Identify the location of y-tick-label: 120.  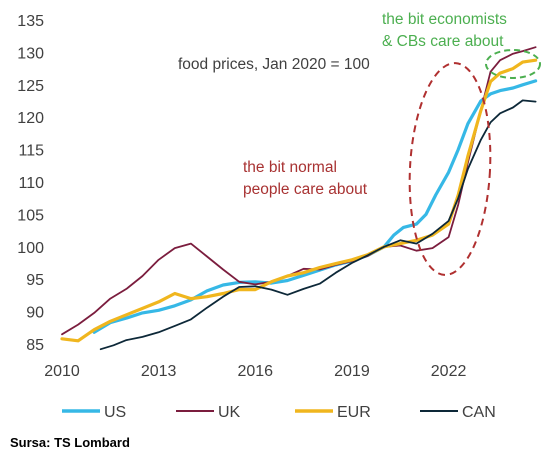
(30, 118).